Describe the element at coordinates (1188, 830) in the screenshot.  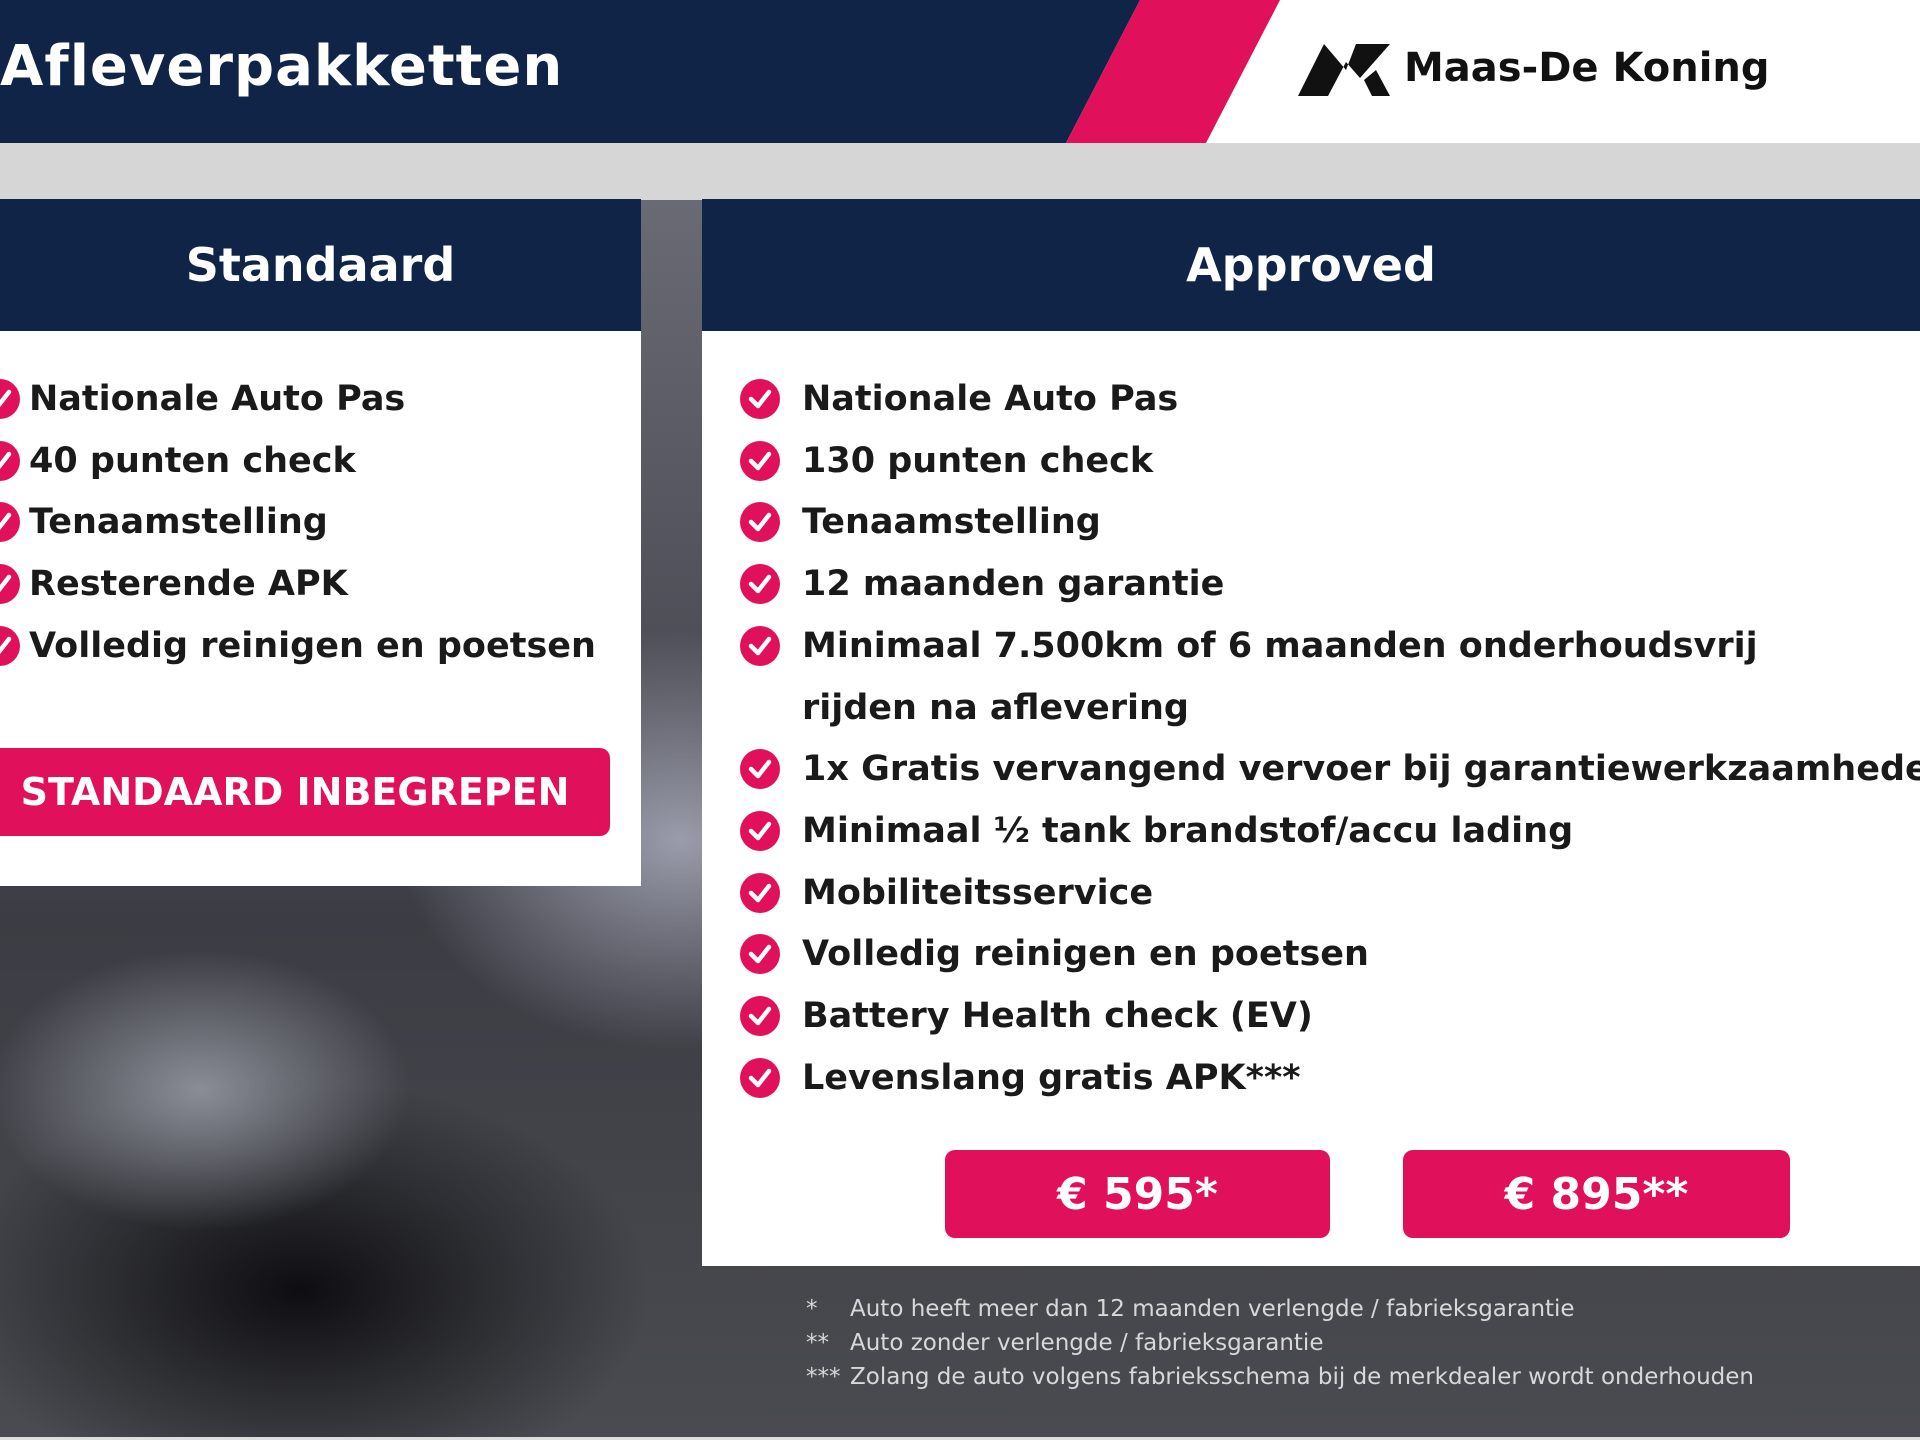
I see `feature-item: Minimaal ½ tank brandstof/accu lading` at that location.